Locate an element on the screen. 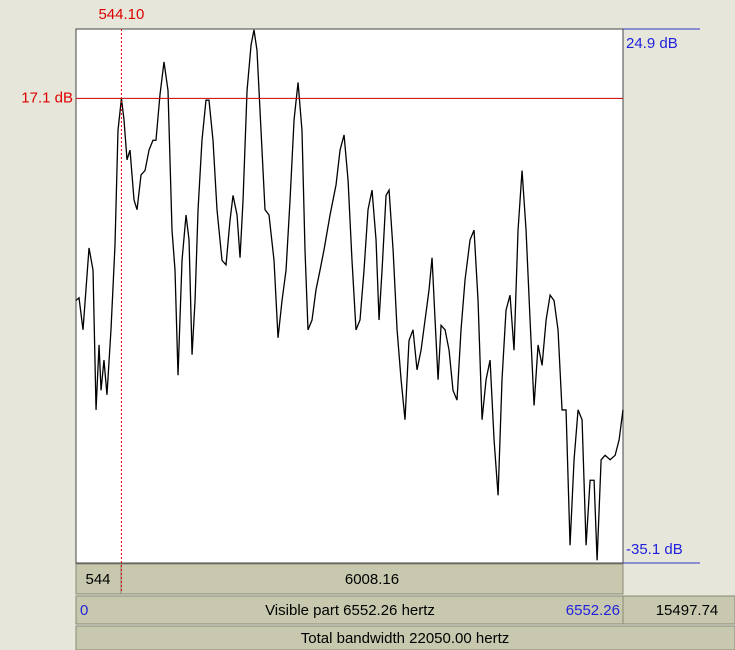 This screenshot has width=735, height=650. x-tick-label: 6552.26 is located at coordinates (593, 610).